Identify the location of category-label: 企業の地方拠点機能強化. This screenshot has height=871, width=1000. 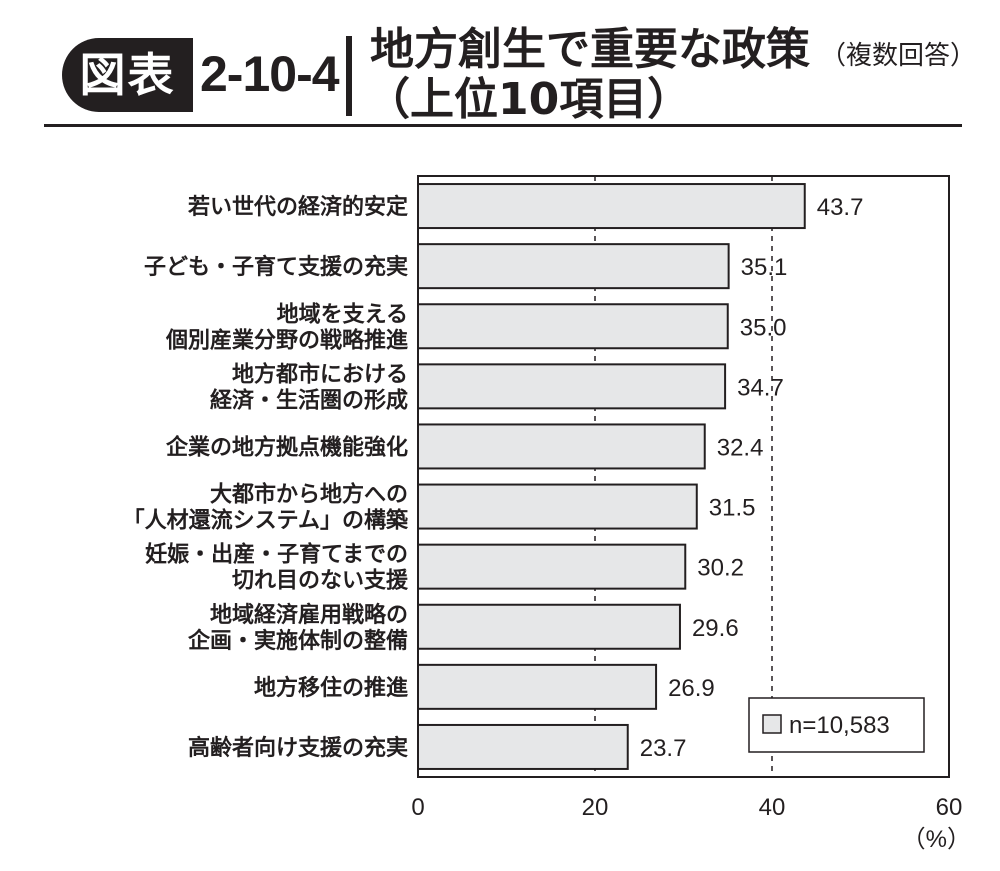
(286, 447).